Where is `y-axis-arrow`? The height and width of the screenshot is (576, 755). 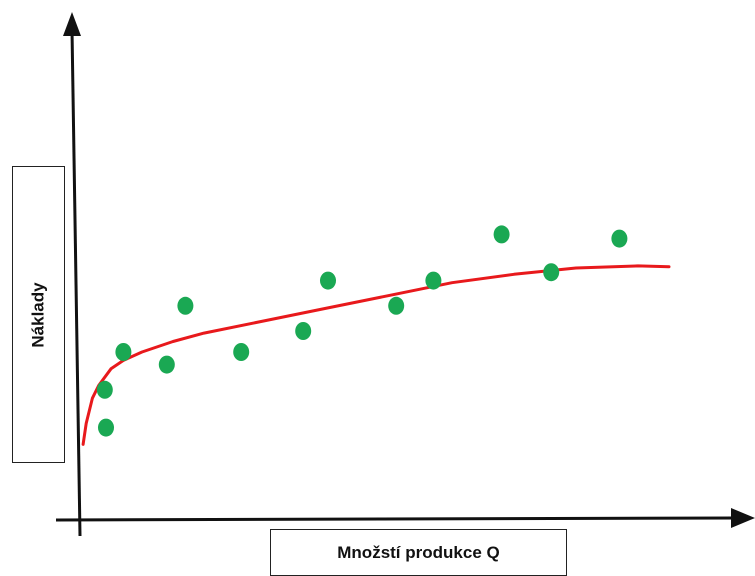
y-axis-arrow is located at coordinates (72, 24).